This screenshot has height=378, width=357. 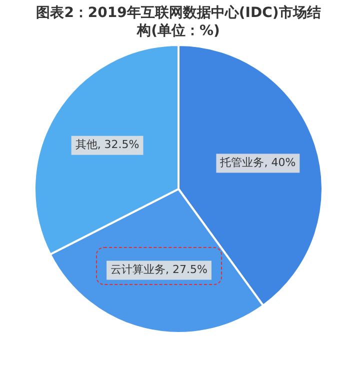 What do you see at coordinates (178, 22) in the screenshot?
I see `chart-title: 图表2：2019年互联网数据中心(IDC)市场结构(单位：%)` at bounding box center [178, 22].